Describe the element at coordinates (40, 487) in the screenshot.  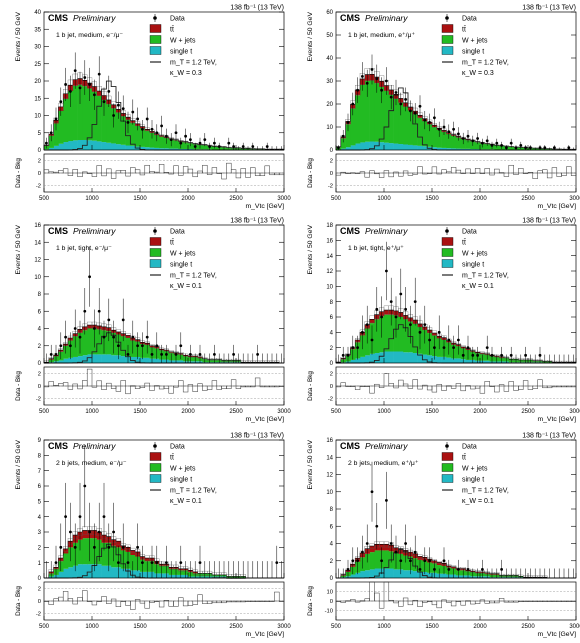
I see `y-tick-label: 6` at that location.